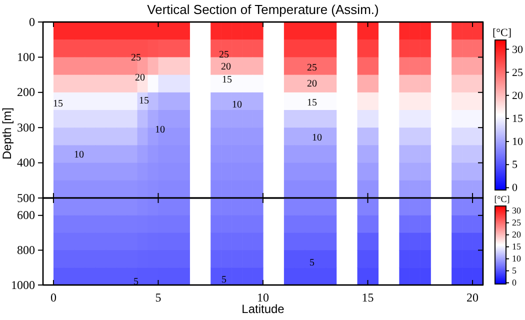  What do you see at coordinates (7, 133) in the screenshot?
I see `y-axis-title: Depth [m]` at bounding box center [7, 133].